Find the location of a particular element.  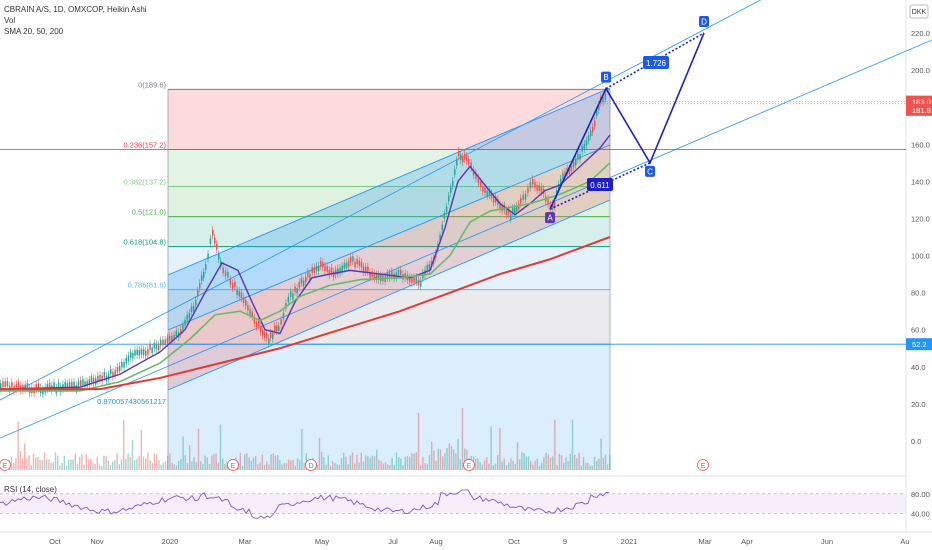

harmonic-point-label-C: C is located at coordinates (650, 171).